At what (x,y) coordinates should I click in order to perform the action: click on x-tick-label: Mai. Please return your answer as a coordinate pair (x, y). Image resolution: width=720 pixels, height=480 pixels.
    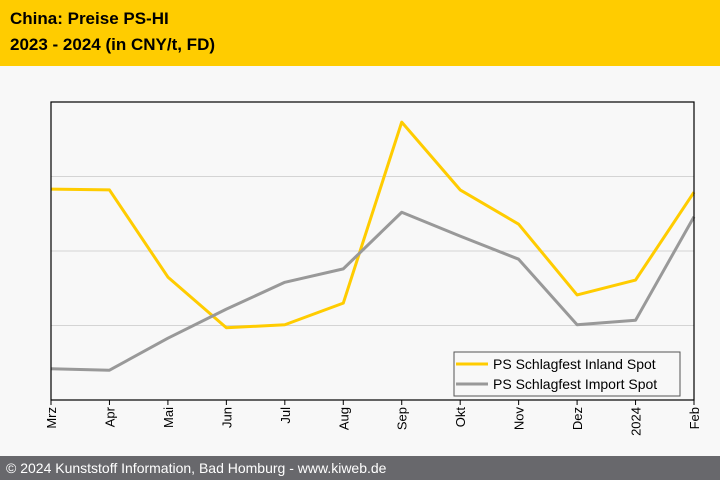
    Looking at the image, I should click on (168, 417).